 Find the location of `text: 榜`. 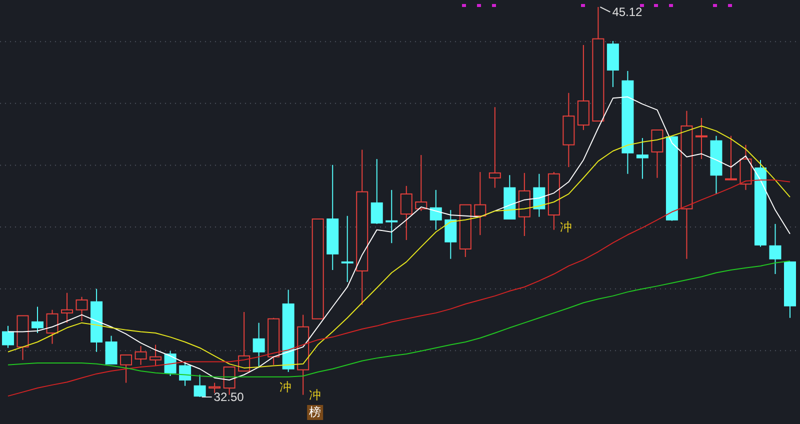

text: 榜 is located at coordinates (315, 412).